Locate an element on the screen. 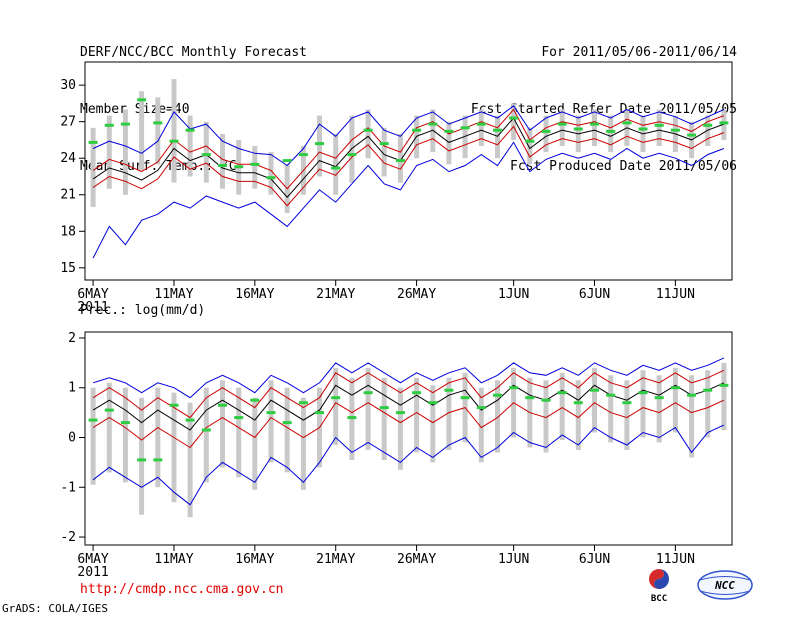 The height and width of the screenshot is (618, 800). y-tick-label: 30 is located at coordinates (68, 85).